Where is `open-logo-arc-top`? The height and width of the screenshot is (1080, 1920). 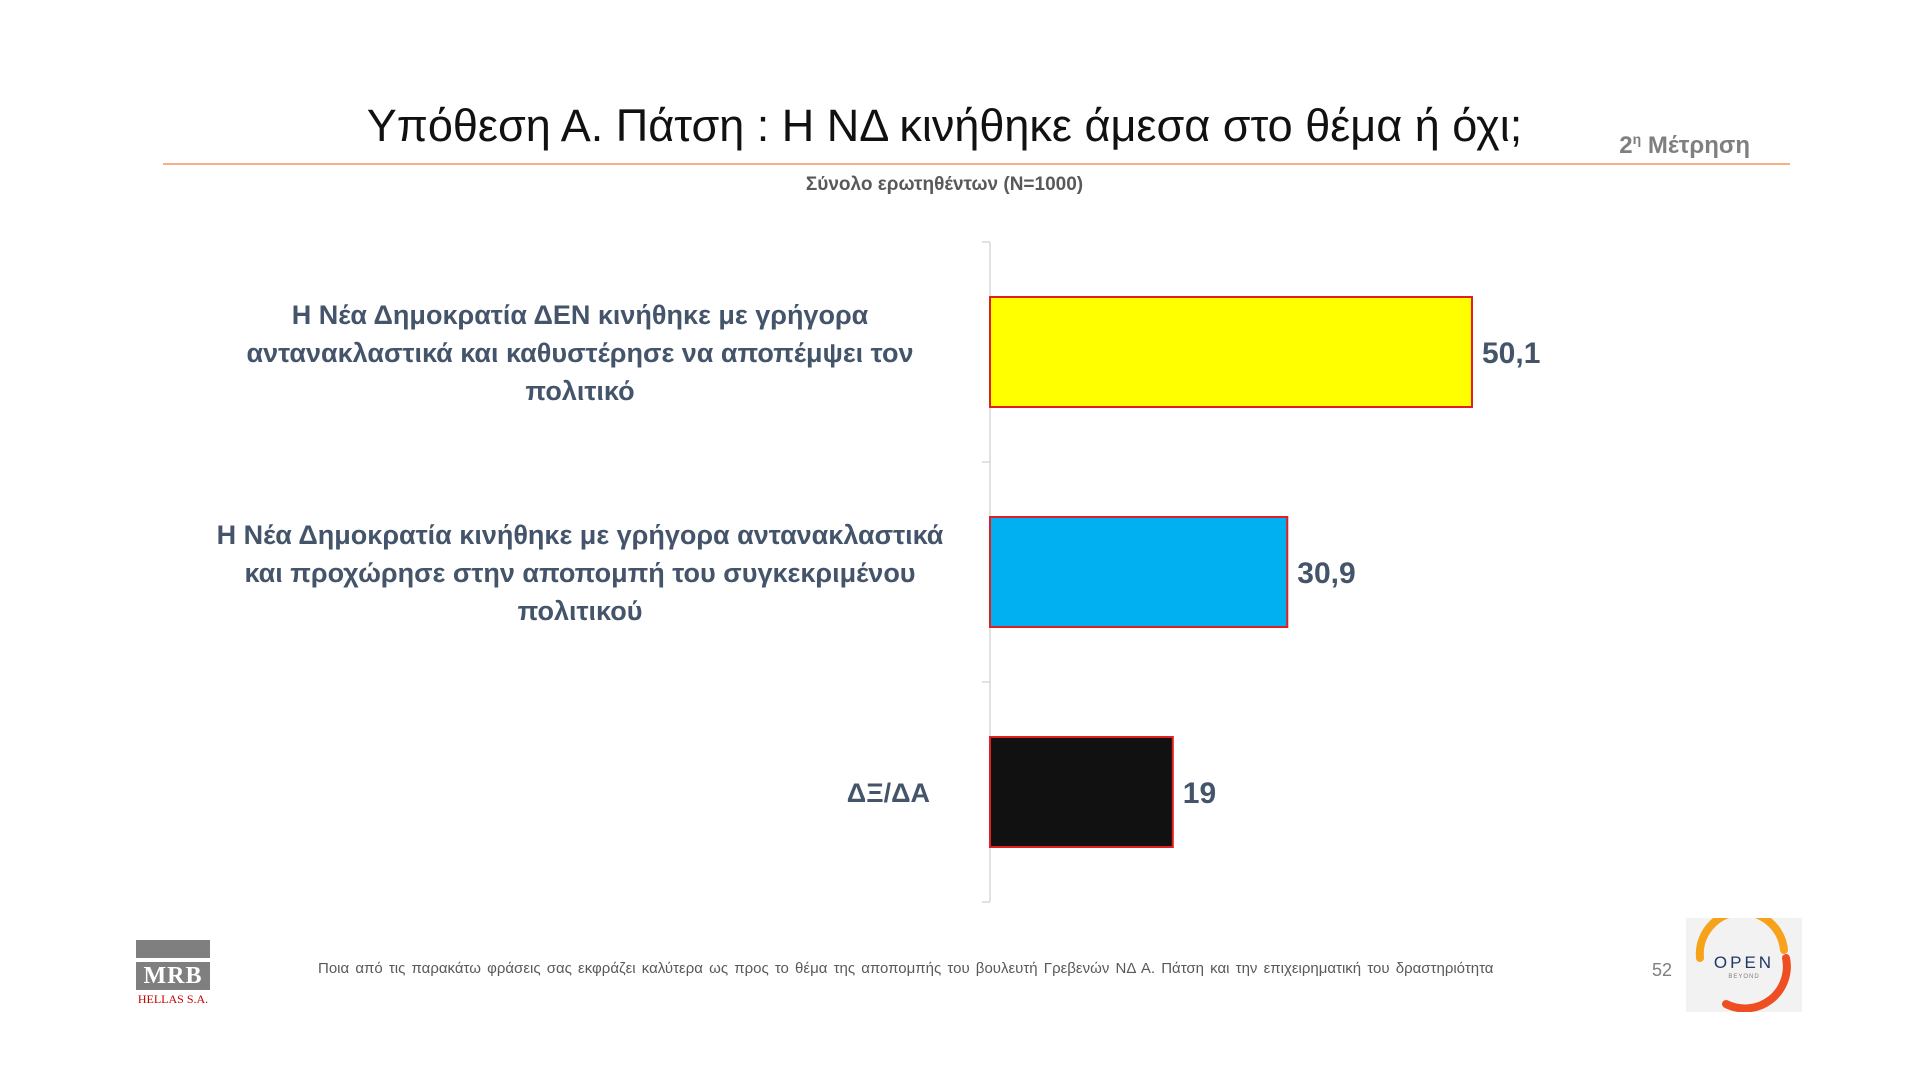
open-logo-arc-top is located at coordinates (1741, 934).